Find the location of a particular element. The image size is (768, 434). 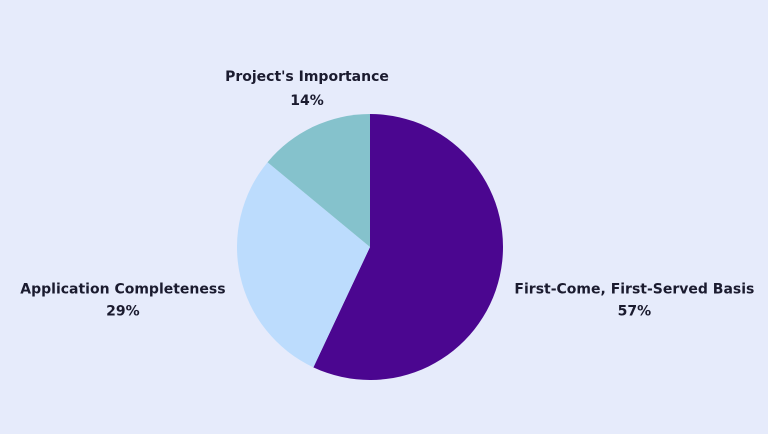

slice-label: Project's Importance is located at coordinates (307, 77).